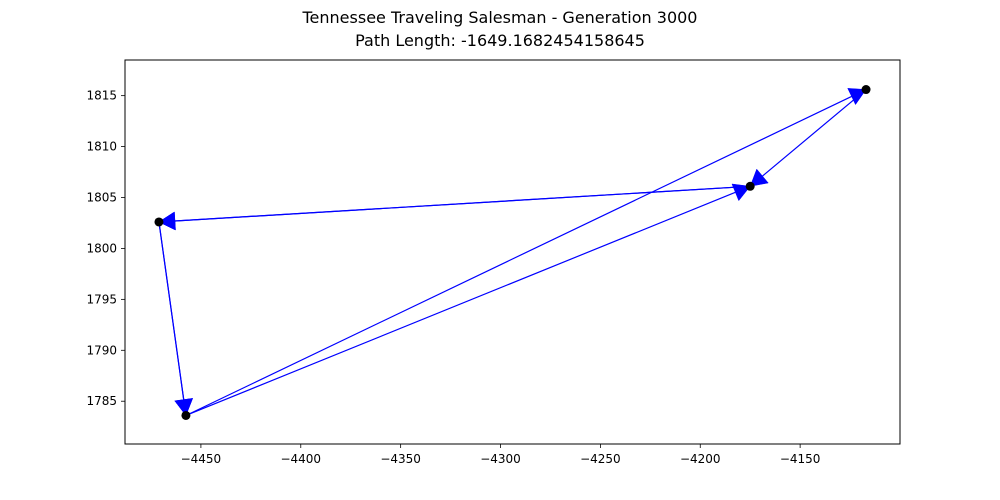 Image resolution: width=1000 pixels, height=500 pixels. I want to click on y-tick-label: 1785, so click(101, 401).